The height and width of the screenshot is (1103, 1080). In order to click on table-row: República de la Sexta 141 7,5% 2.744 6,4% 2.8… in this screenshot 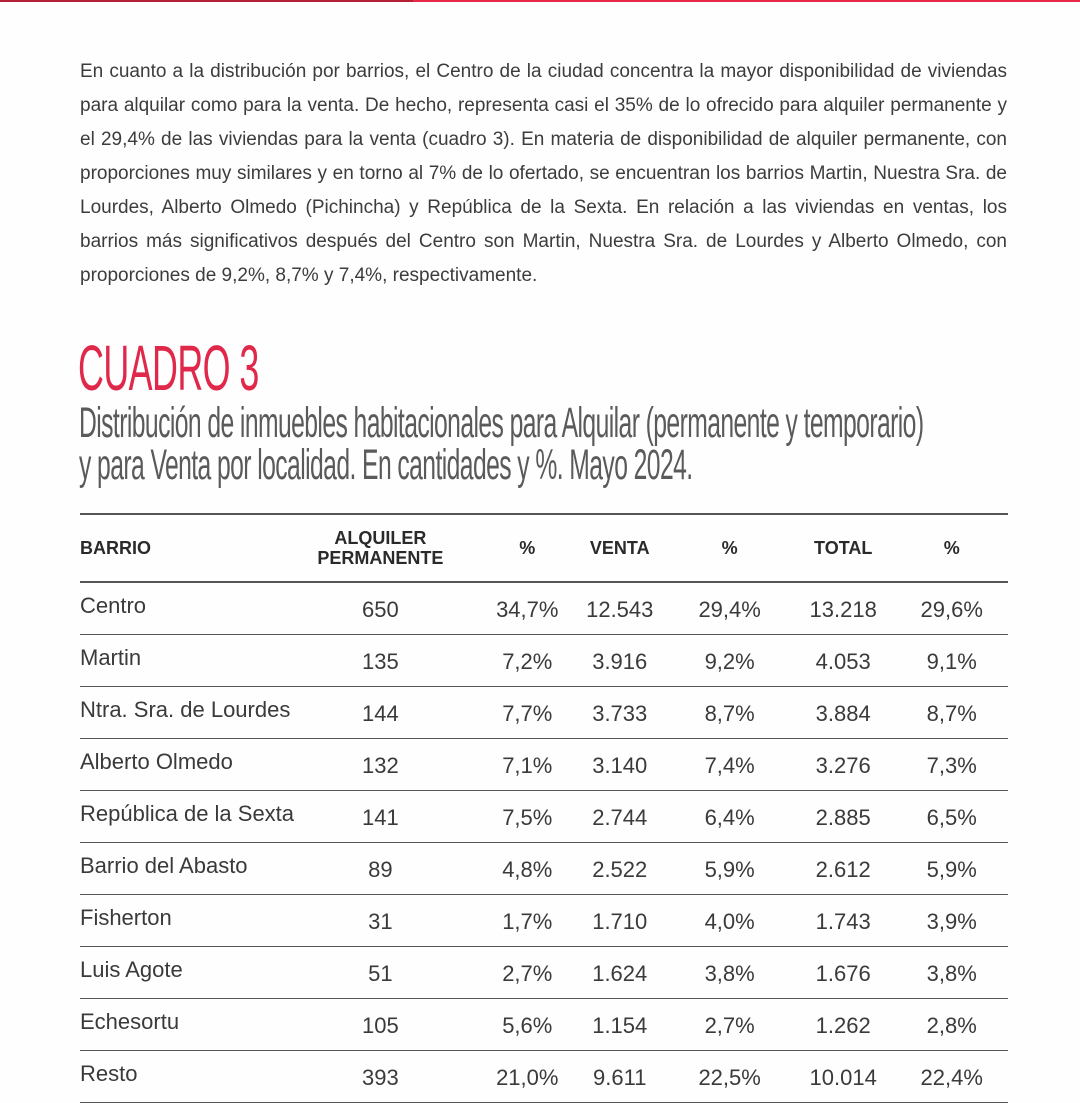, I will do `click(544, 816)`.